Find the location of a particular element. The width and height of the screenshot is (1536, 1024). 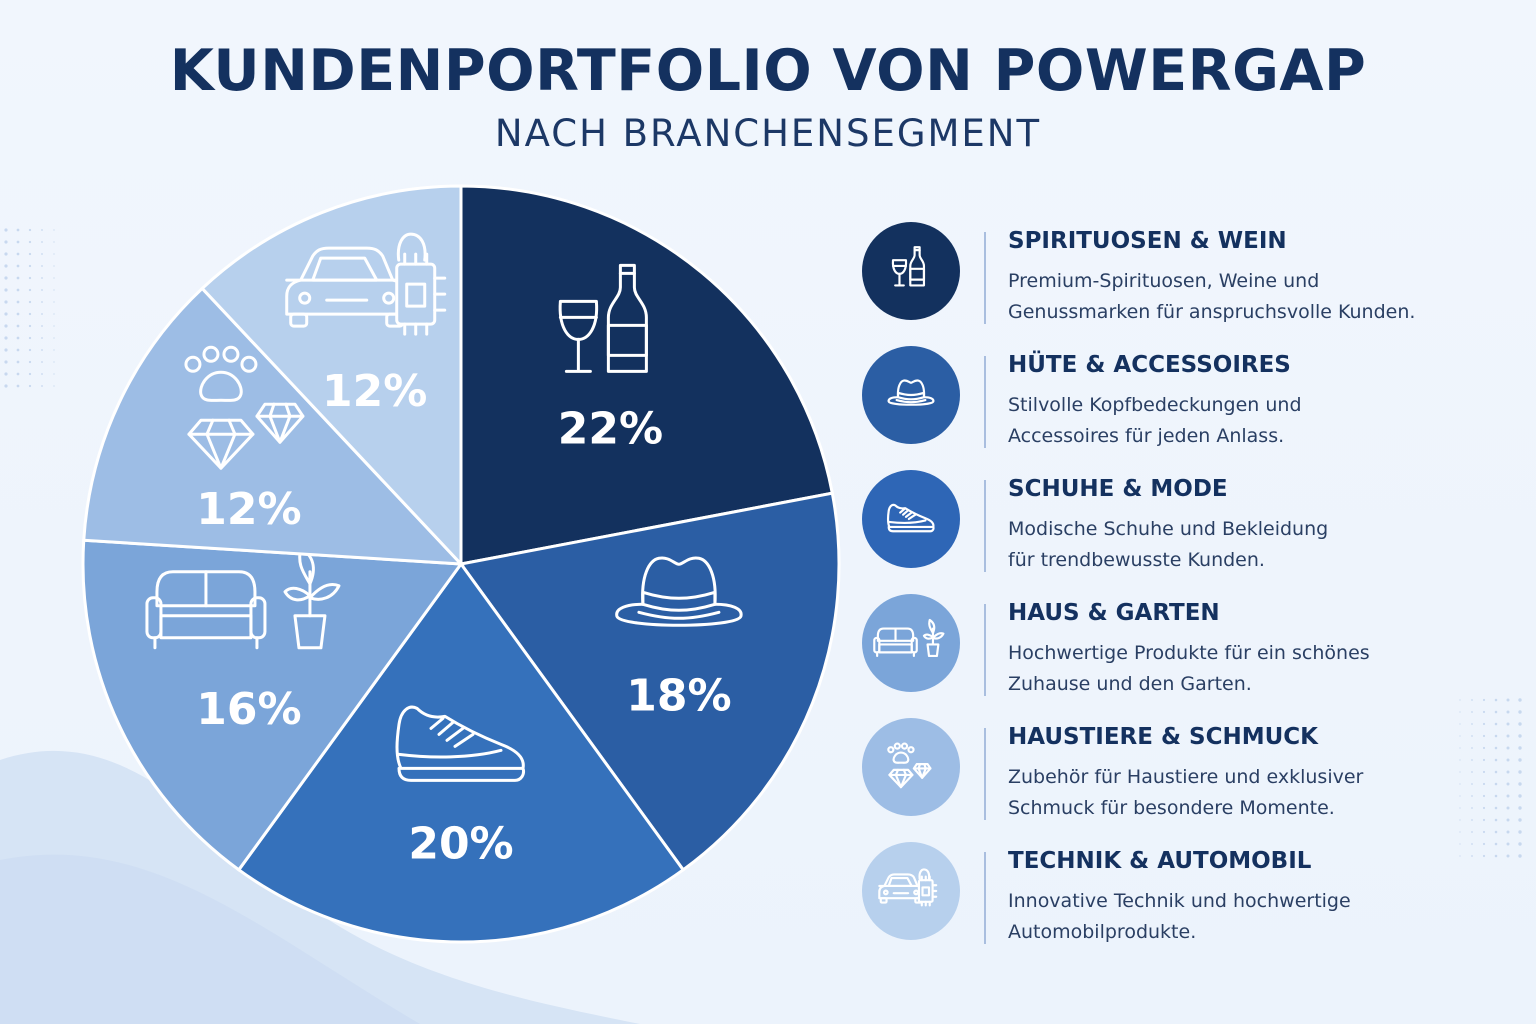

legend-description-line: Accessoires für jeden Anlass. is located at coordinates (1146, 436).